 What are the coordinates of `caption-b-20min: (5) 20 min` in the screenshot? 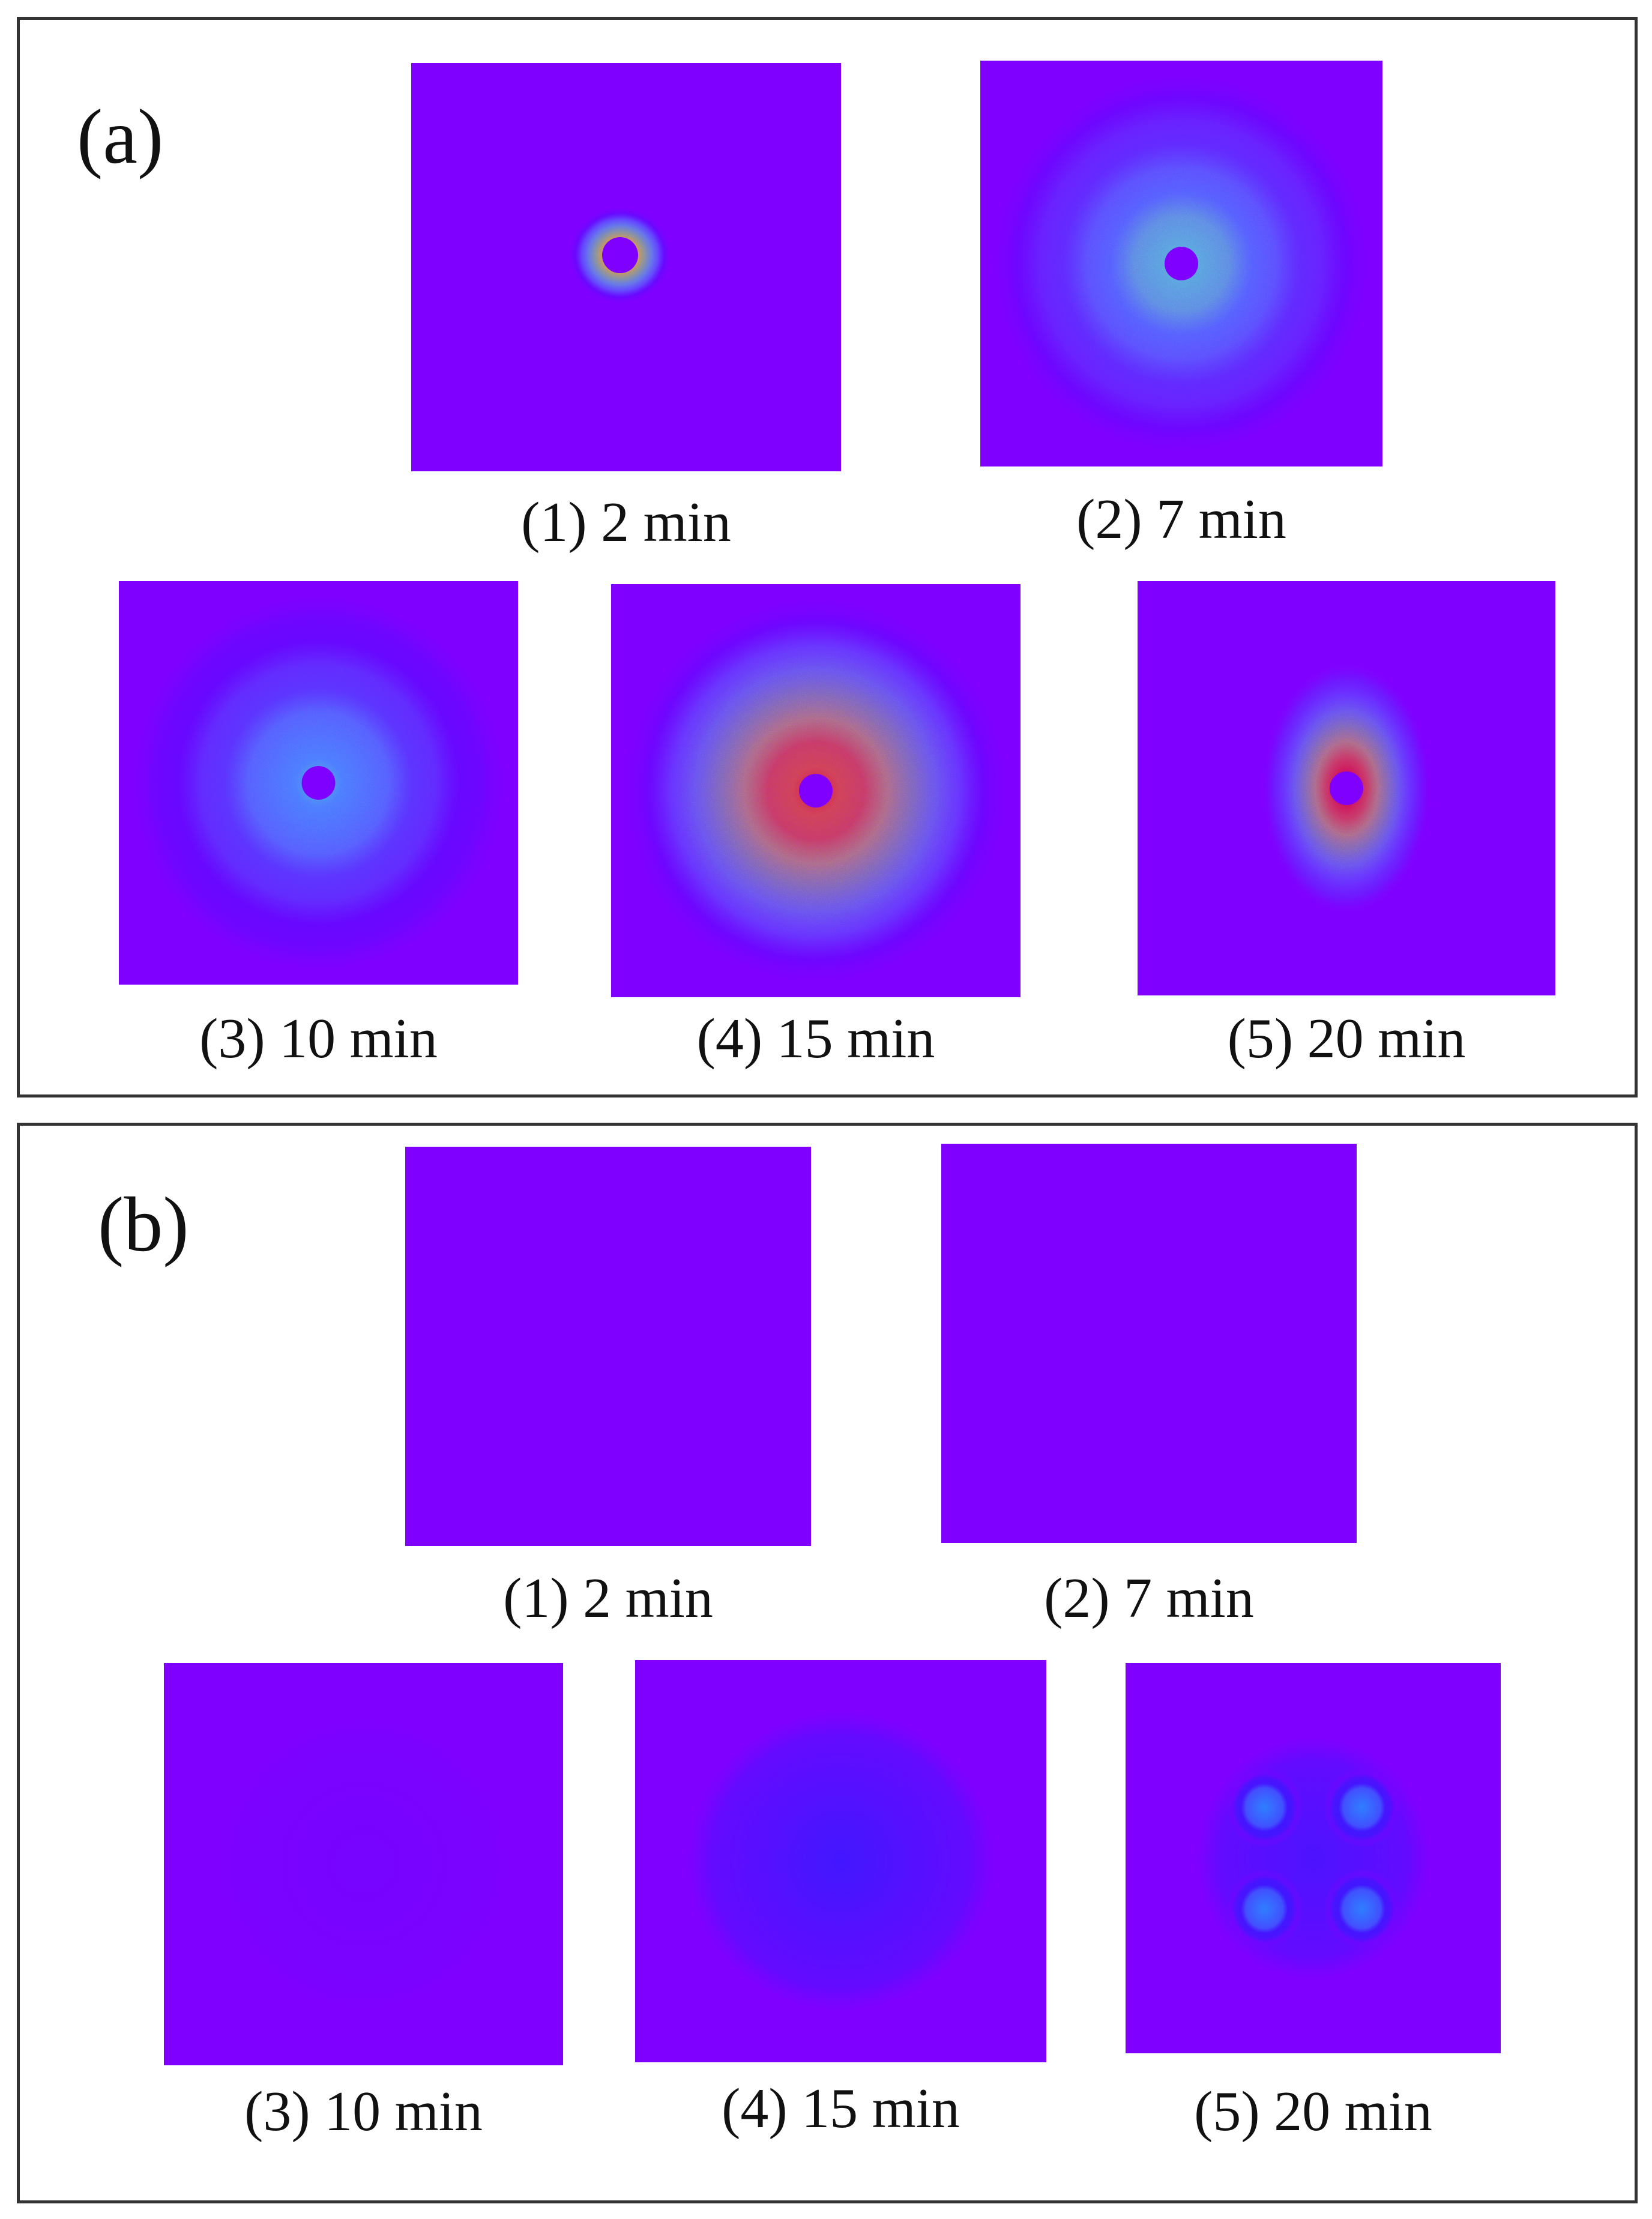 It's located at (1313, 2111).